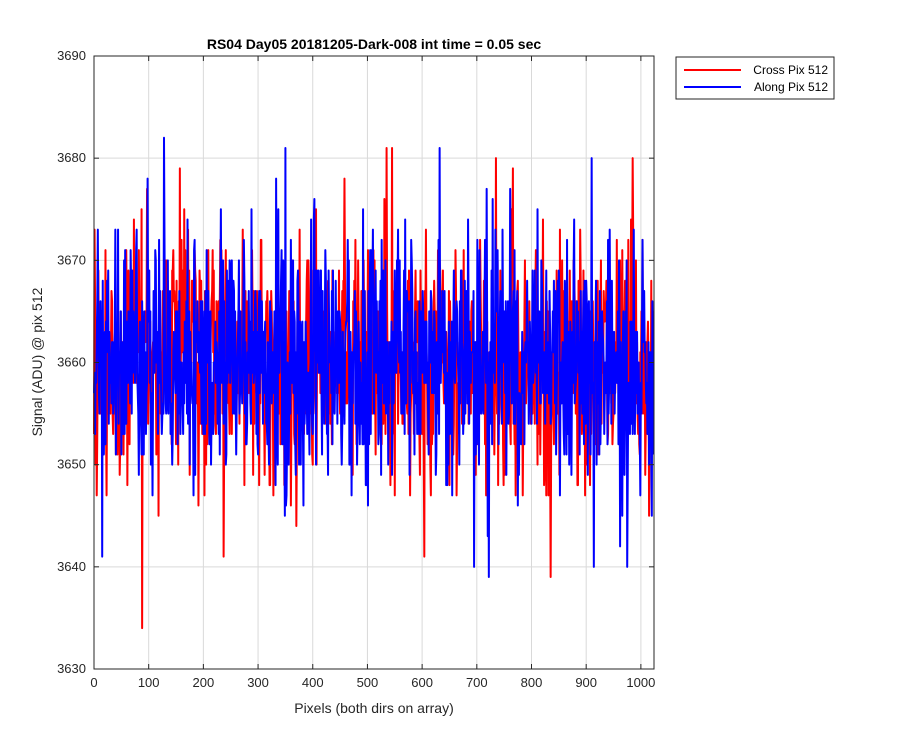 The image size is (900, 750). I want to click on x-tick-label: 700, so click(477, 682).